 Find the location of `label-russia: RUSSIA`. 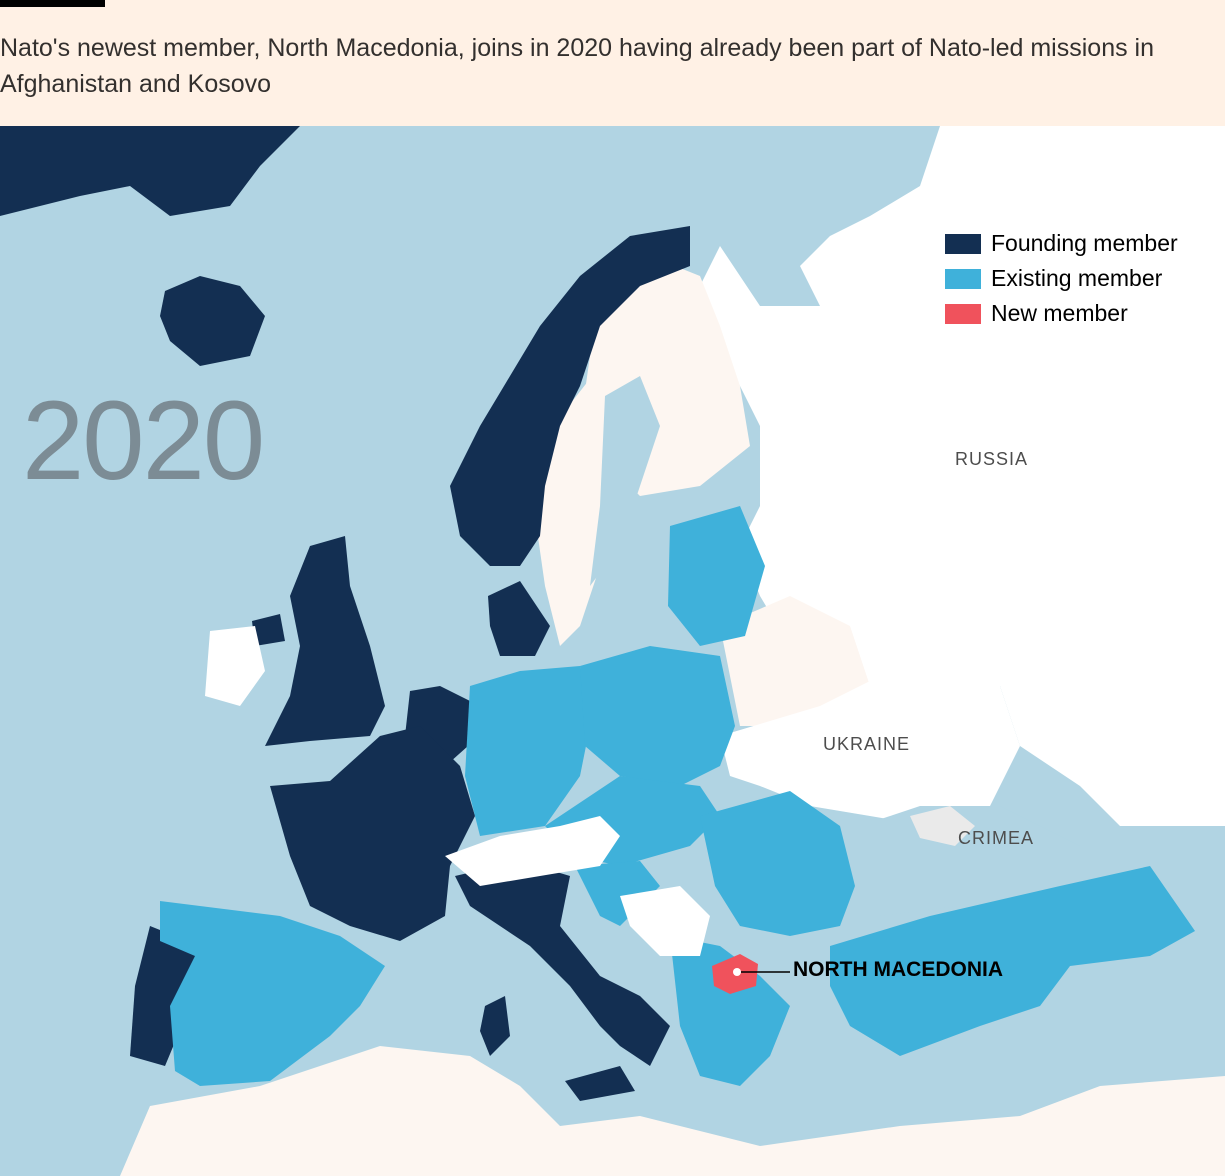

label-russia: RUSSIA is located at coordinates (992, 459).